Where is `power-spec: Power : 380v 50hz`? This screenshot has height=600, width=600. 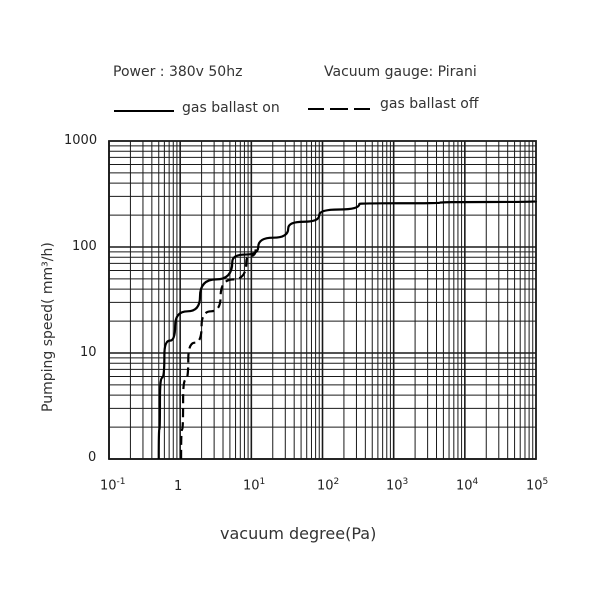 power-spec: Power : 380v 50hz is located at coordinates (178, 72).